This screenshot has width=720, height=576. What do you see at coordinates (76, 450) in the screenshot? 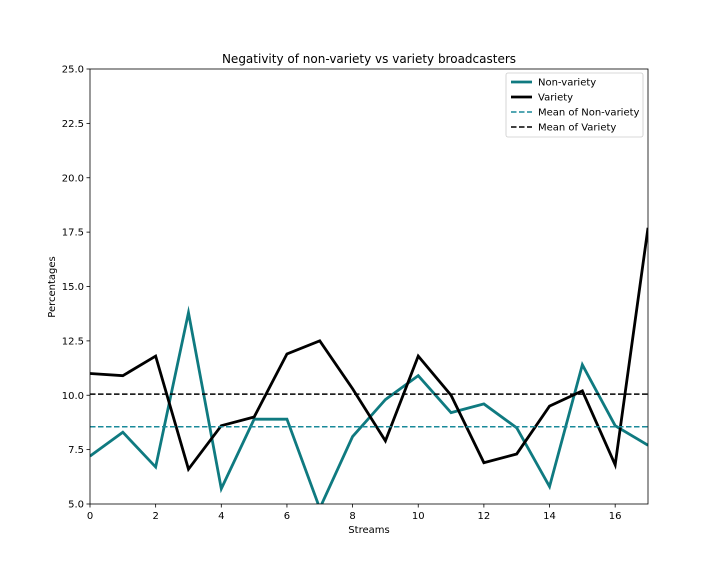
I see `y-tick-label: 7.5` at bounding box center [76, 450].